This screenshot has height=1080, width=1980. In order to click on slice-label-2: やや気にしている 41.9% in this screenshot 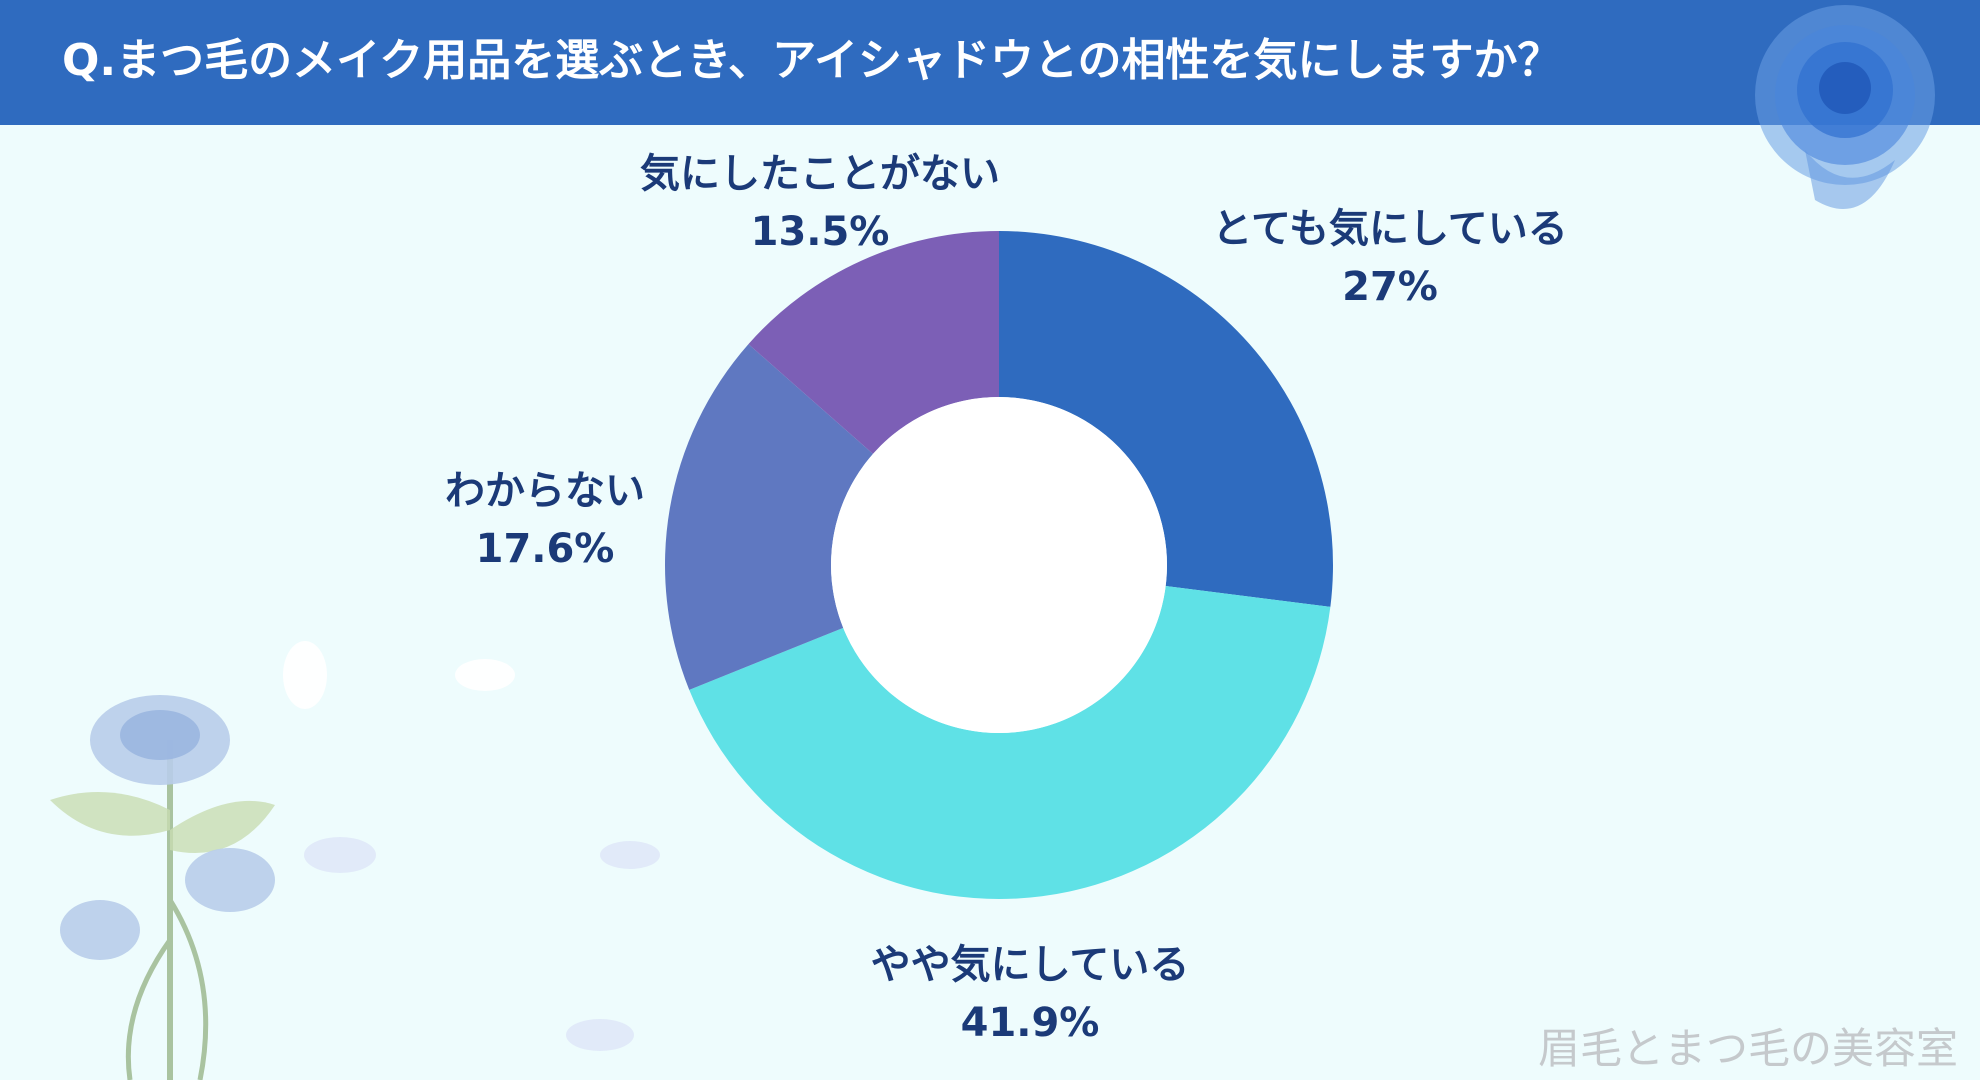, I will do `click(1030, 994)`.